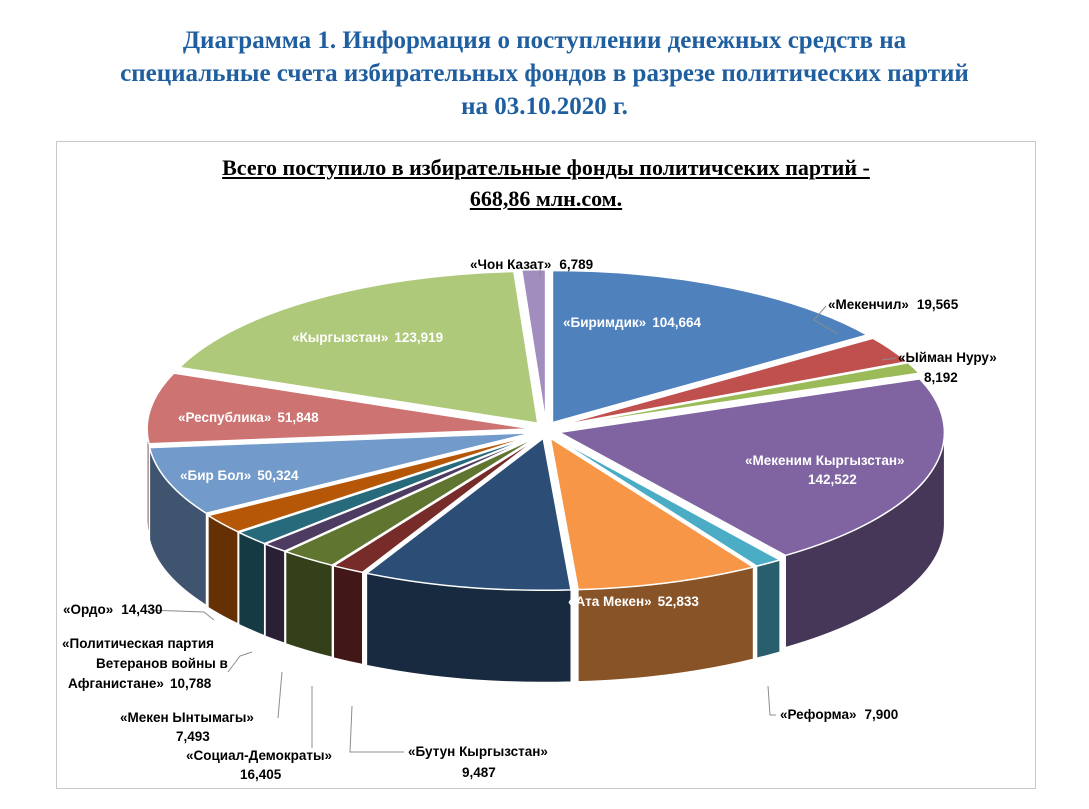 The width and height of the screenshot is (1089, 809). I want to click on label-mekenim-name: «Мекеним Кыргызстан», so click(825, 460).